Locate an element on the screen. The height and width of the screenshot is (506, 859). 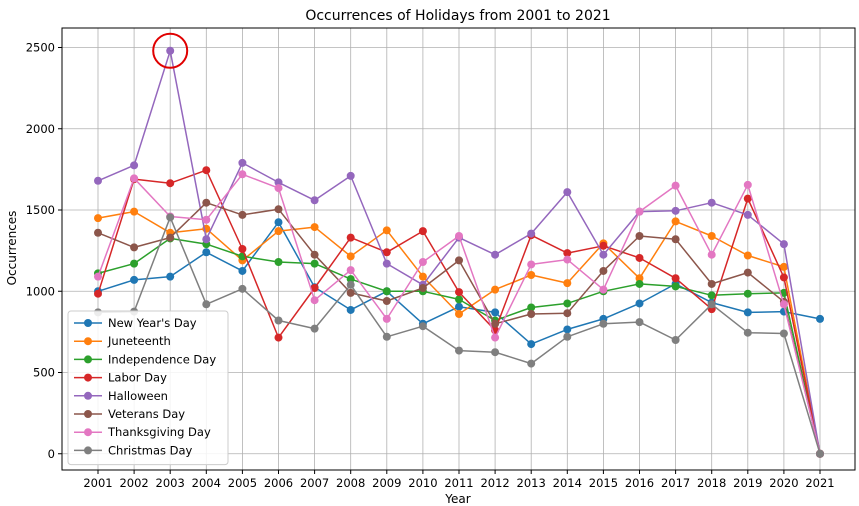
highlight-layer is located at coordinates (170, 50).